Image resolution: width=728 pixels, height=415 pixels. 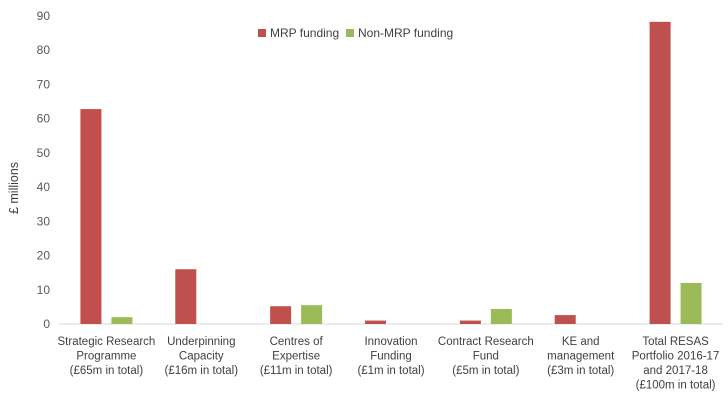 What do you see at coordinates (202, 356) in the screenshot?
I see `category-label: Underpinning Capacity (£16m in total)` at bounding box center [202, 356].